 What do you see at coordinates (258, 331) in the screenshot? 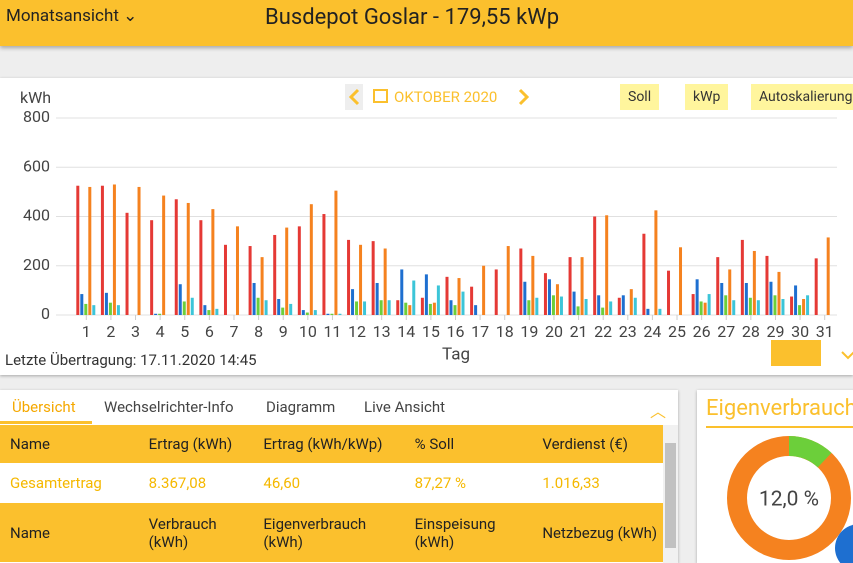
I see `x-tick-label: 8` at bounding box center [258, 331].